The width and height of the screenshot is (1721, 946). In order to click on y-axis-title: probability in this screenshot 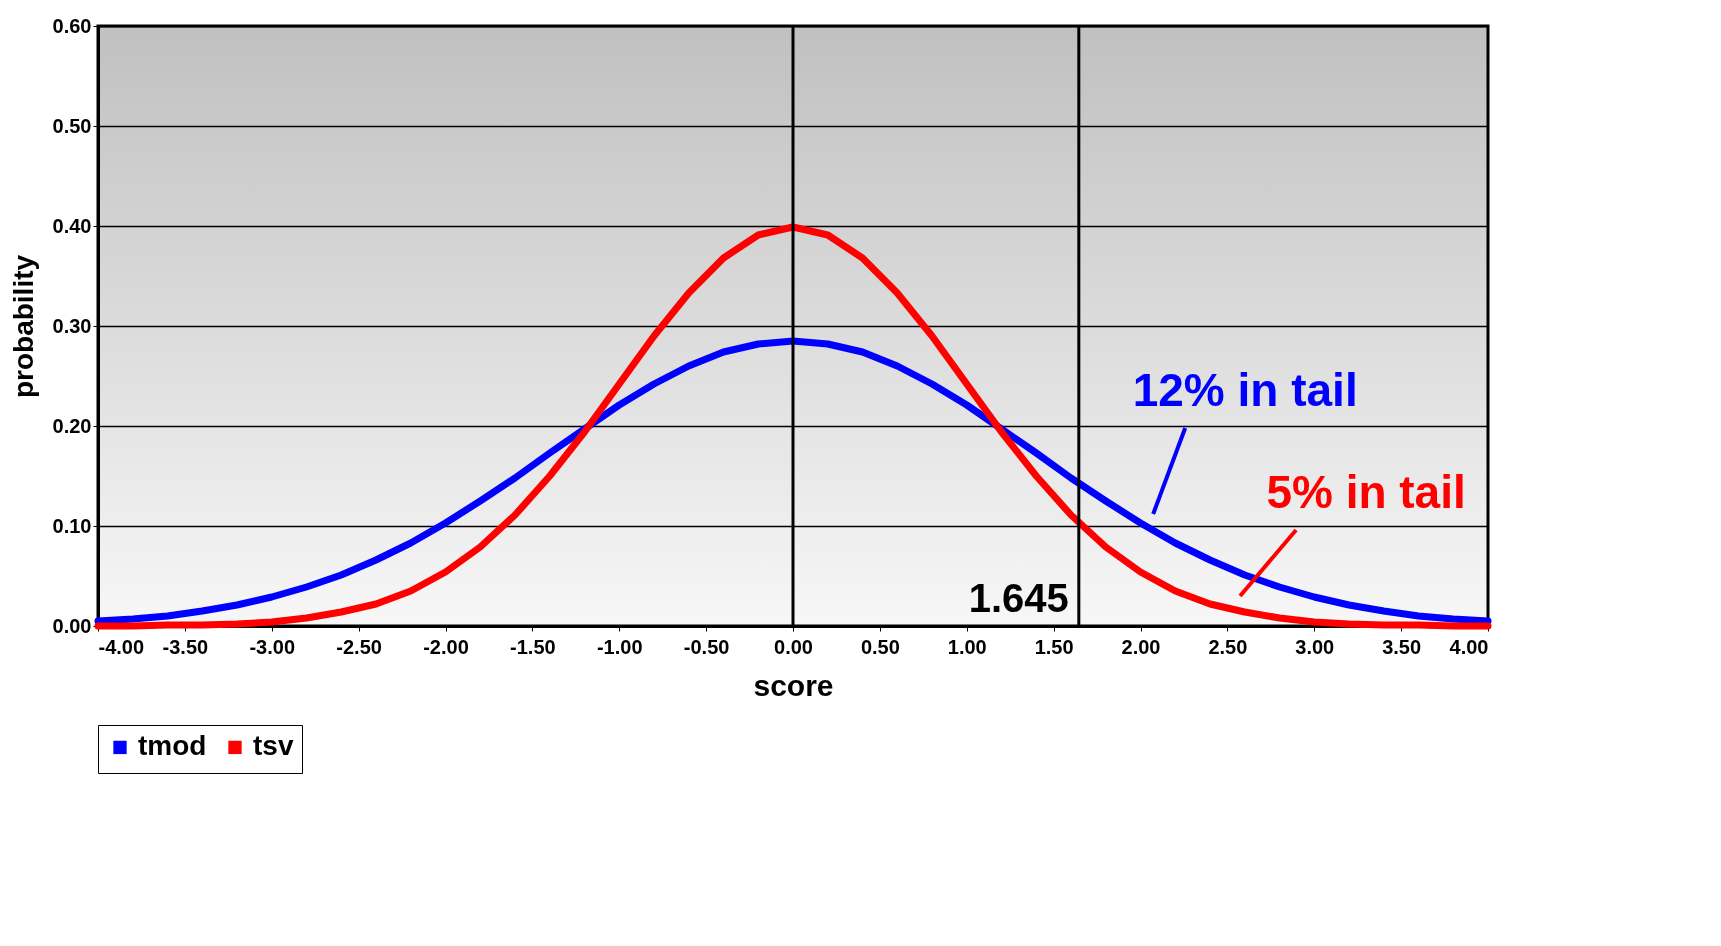, I will do `click(23, 326)`.